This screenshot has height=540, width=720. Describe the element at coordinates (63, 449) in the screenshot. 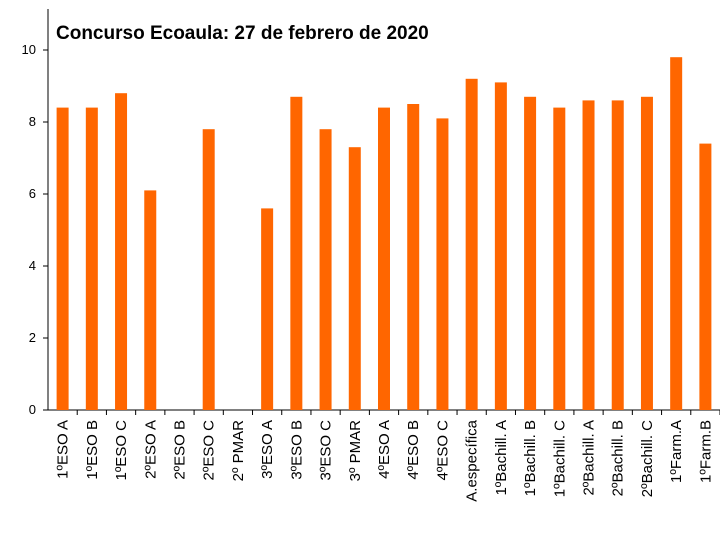

I see `x-tick-label: 1ºESO A` at that location.